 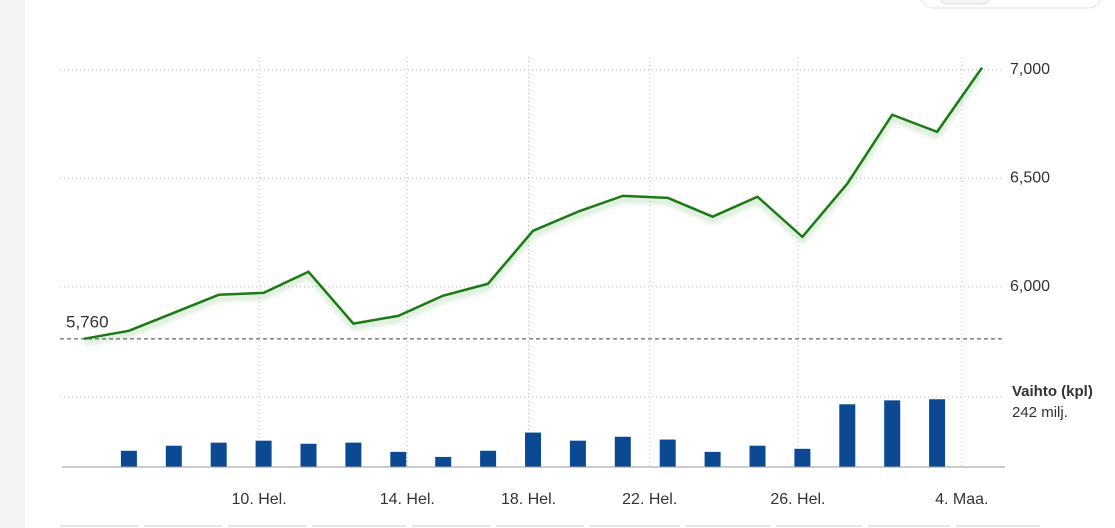 I want to click on y-tick-label: 7,000, so click(x=1030, y=69).